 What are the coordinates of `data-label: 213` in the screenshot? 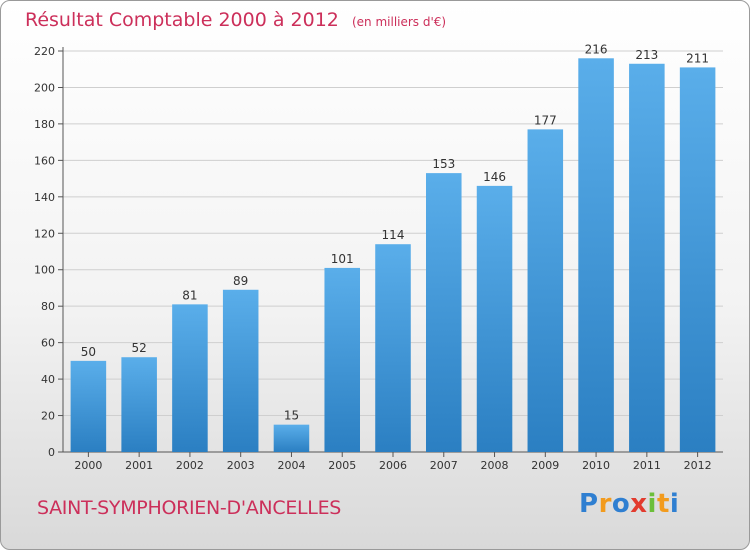 It's located at (646, 55).